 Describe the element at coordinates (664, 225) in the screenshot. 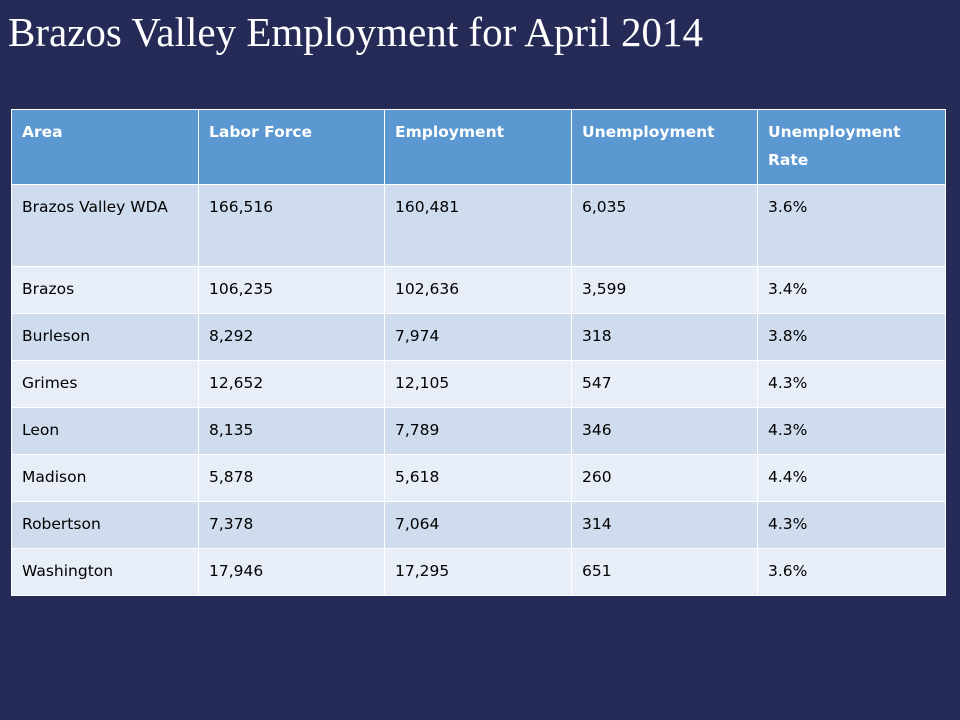

I see `cell-unemployment: 6,035` at that location.